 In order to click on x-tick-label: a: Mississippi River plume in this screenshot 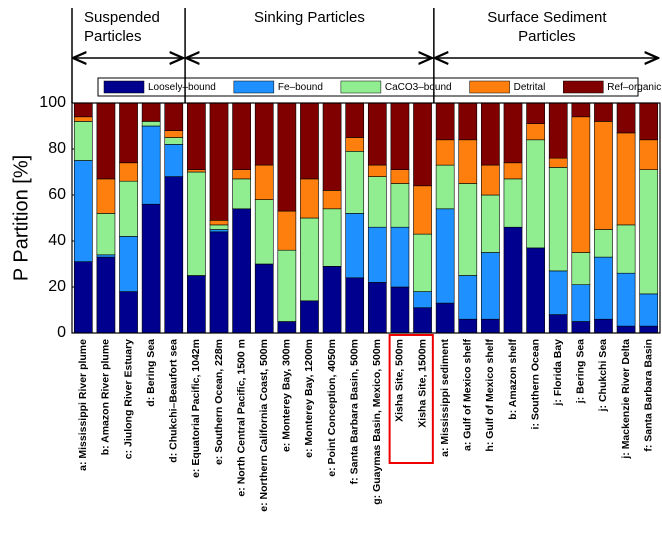, I will do `click(83, 405)`.